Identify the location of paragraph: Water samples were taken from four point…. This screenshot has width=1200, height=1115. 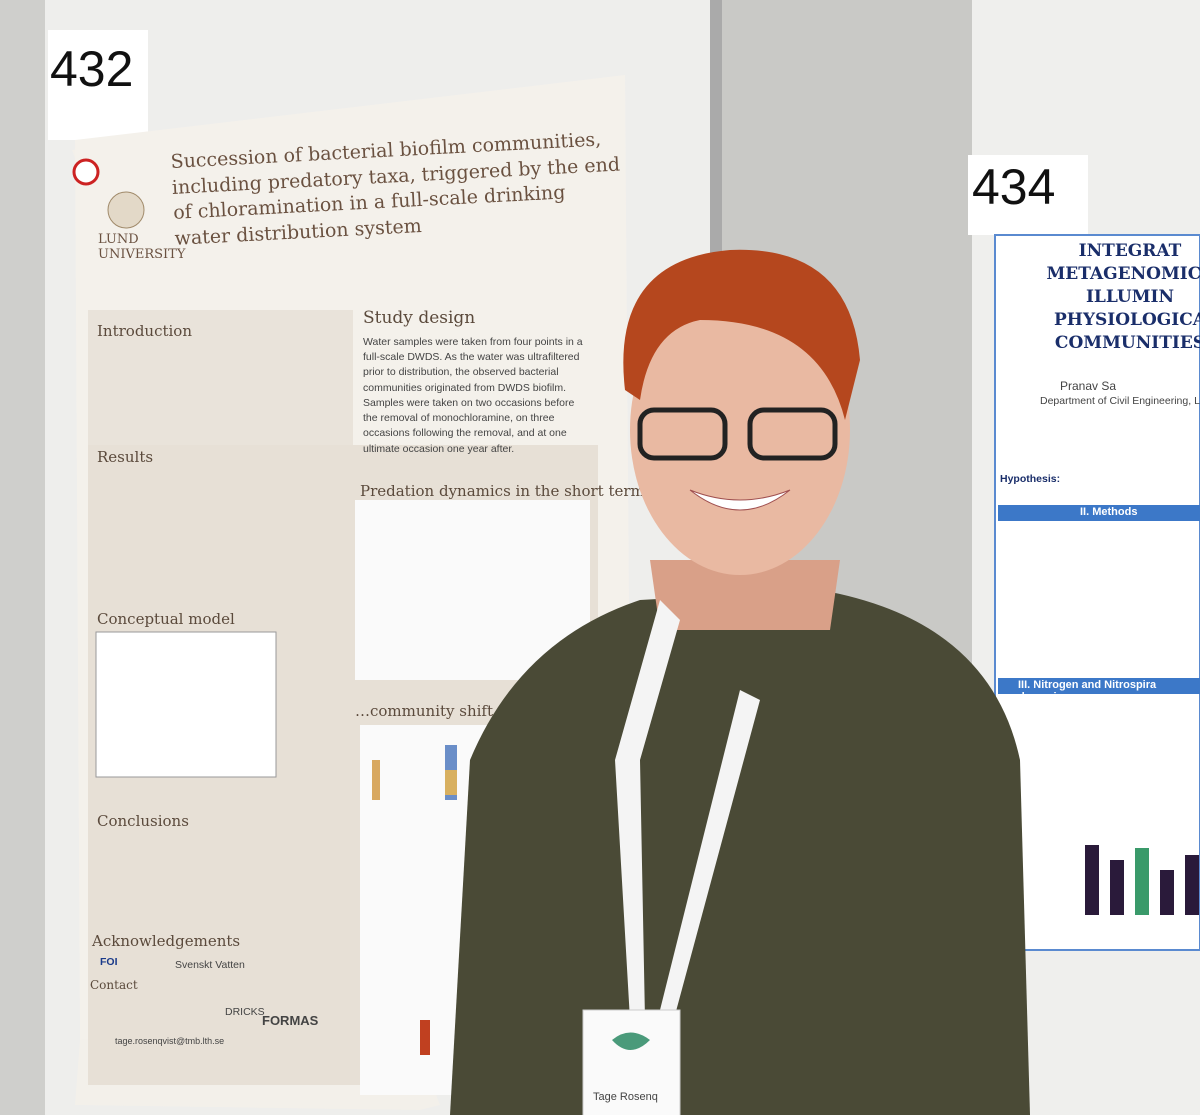
(473, 395).